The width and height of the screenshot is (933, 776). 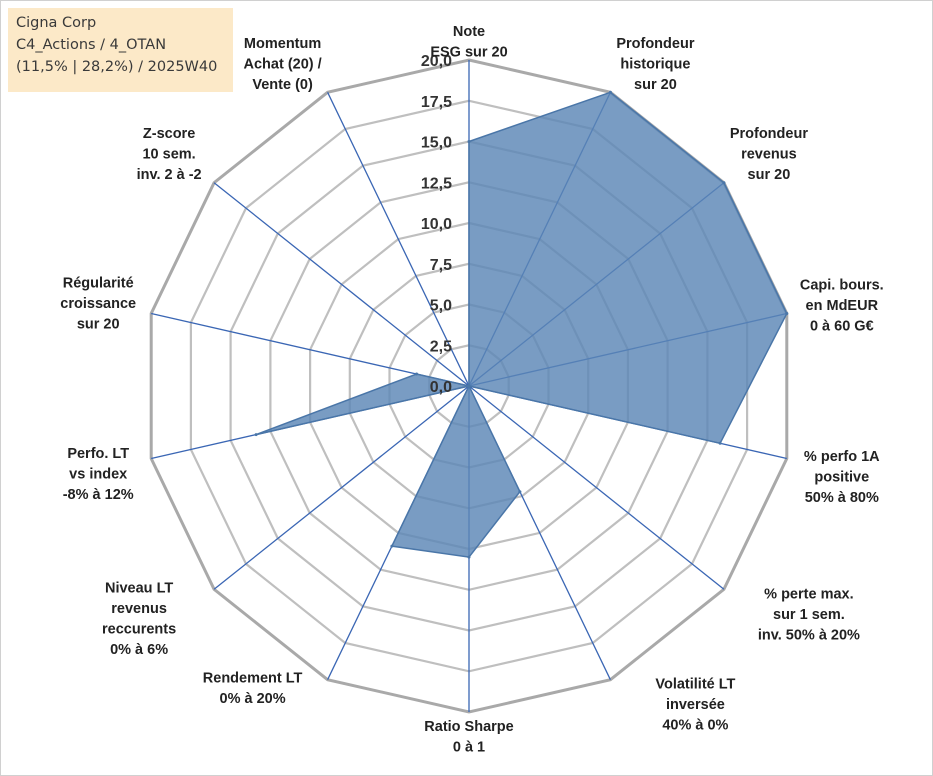 What do you see at coordinates (441, 306) in the screenshot?
I see `tick-label: 5,0` at bounding box center [441, 306].